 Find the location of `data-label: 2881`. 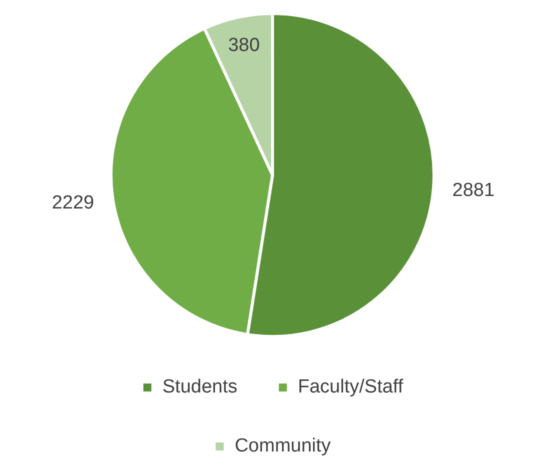

data-label: 2881 is located at coordinates (473, 190).